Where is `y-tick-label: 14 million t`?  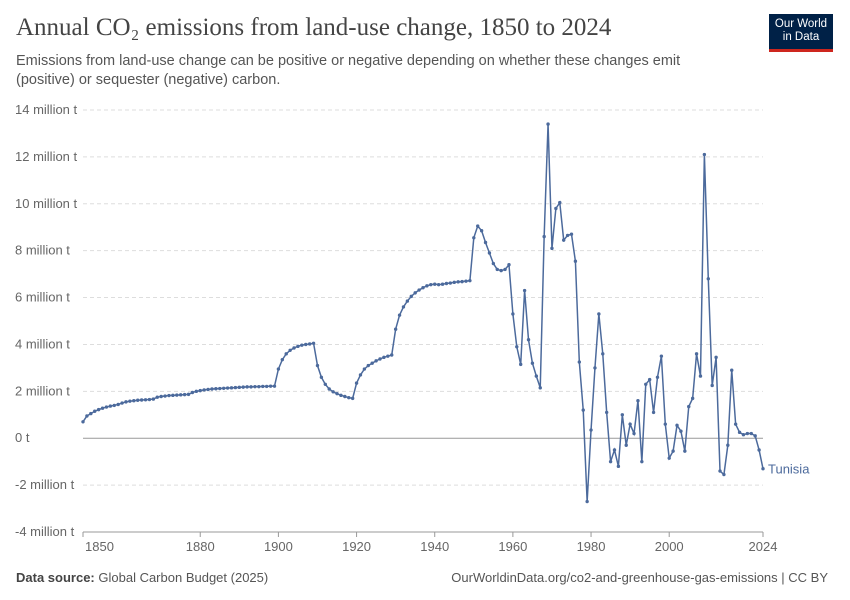
y-tick-label: 14 million t is located at coordinates (46, 109).